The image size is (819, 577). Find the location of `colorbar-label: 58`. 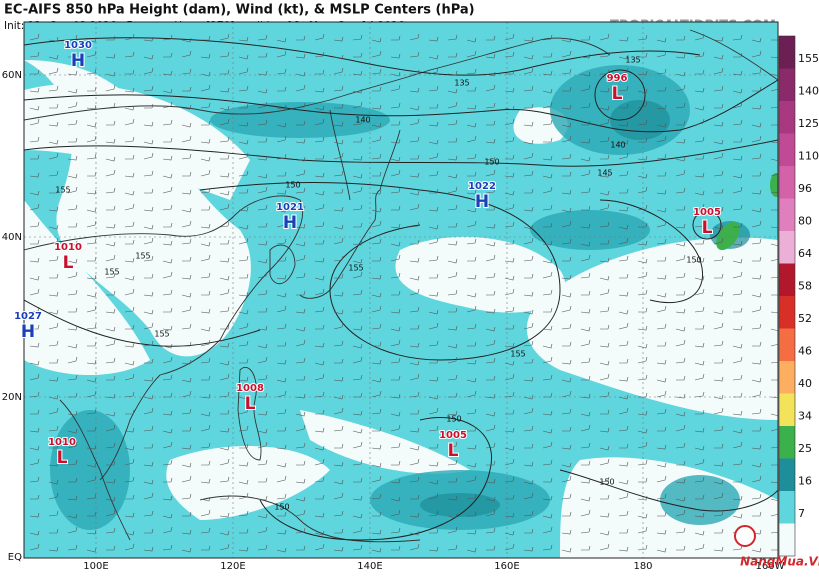

colorbar-label: 58 is located at coordinates (805, 285).